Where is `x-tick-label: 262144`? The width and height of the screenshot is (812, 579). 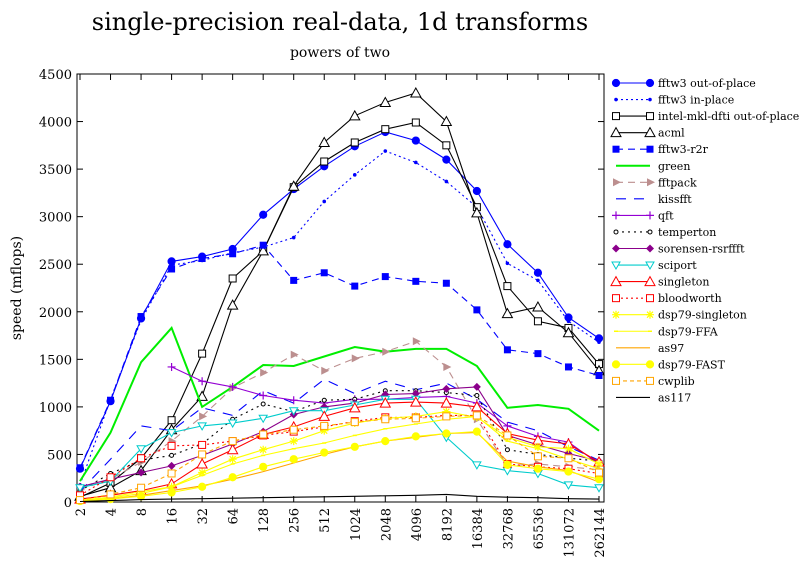
x-tick-label: 262144 is located at coordinates (600, 533).